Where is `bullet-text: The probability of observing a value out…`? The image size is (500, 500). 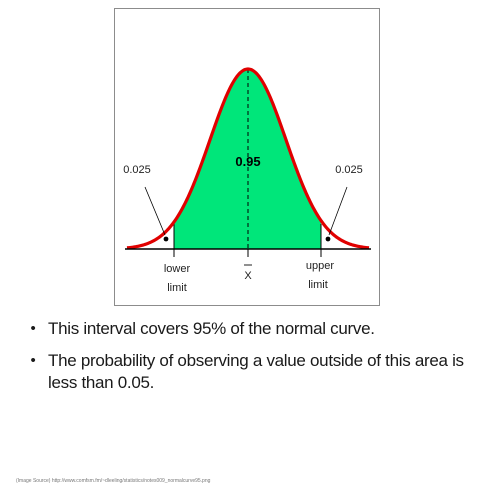 bullet-text: The probability of observing a value out… is located at coordinates (256, 371).